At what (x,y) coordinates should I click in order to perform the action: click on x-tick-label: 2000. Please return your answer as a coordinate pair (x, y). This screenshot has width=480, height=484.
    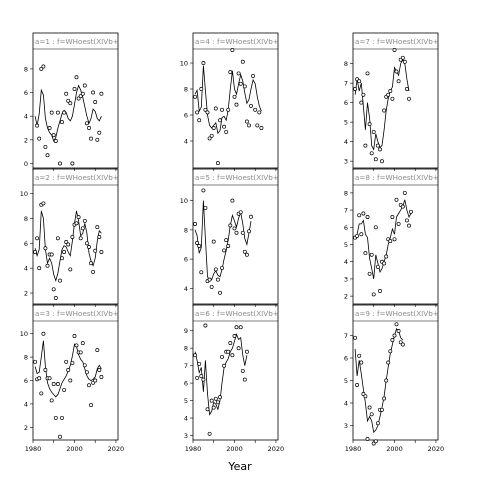
    Looking at the image, I should click on (234, 449).